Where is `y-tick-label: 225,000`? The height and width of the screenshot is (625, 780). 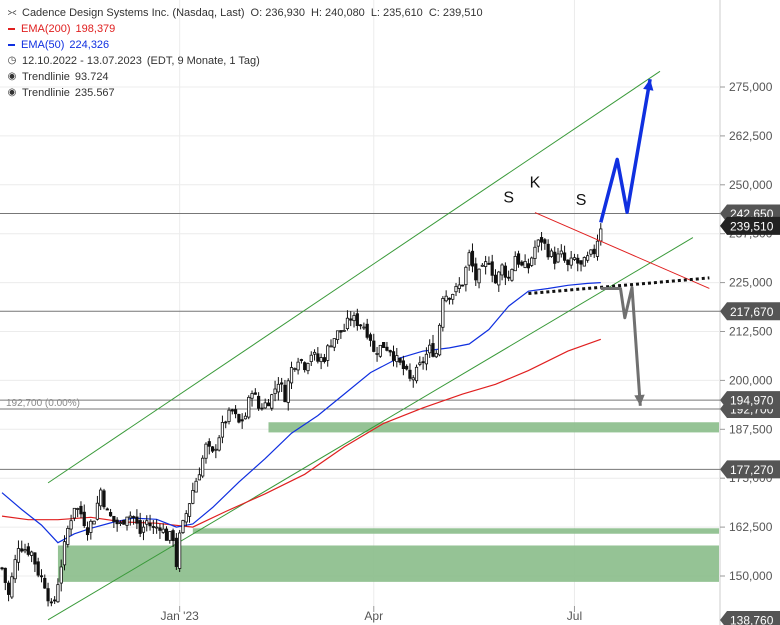 y-tick-label: 225,000 is located at coordinates (751, 283).